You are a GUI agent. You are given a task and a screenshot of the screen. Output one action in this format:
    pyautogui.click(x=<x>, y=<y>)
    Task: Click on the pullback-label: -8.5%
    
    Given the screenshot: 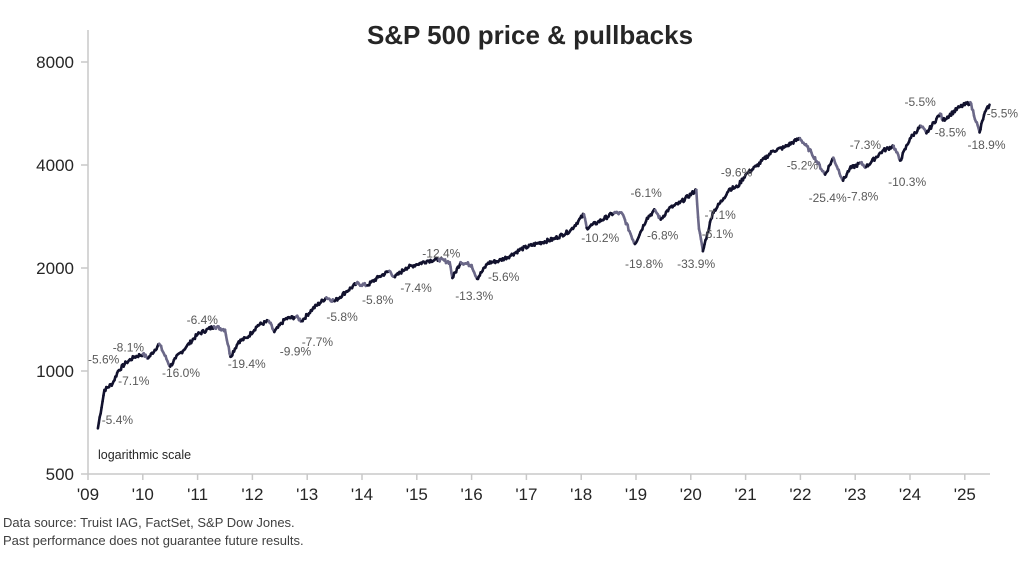 What is the action you would take?
    pyautogui.click(x=951, y=132)
    